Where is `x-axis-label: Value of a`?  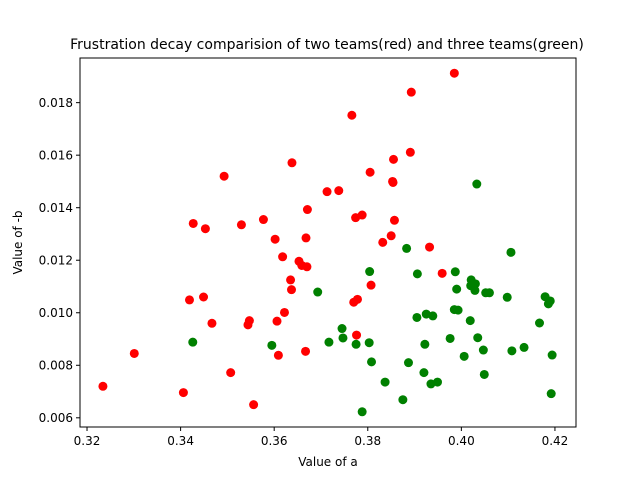
x-axis-label: Value of a is located at coordinates (328, 462).